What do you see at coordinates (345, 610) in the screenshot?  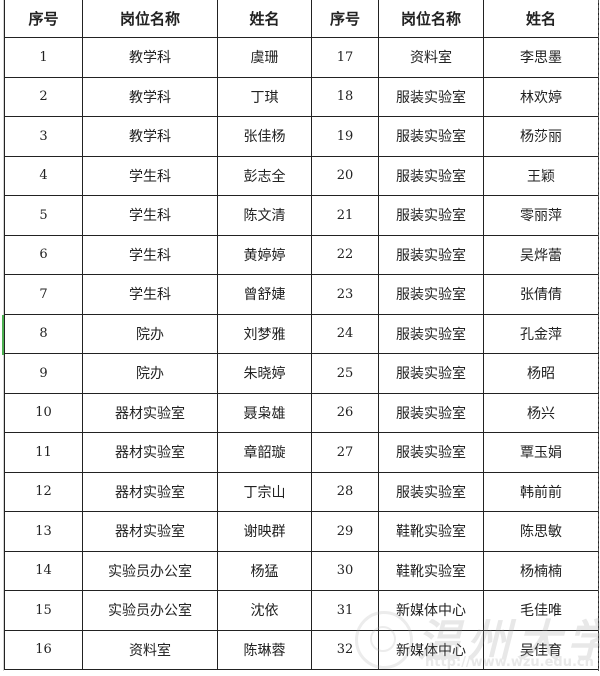 I see `cell-no: 31` at bounding box center [345, 610].